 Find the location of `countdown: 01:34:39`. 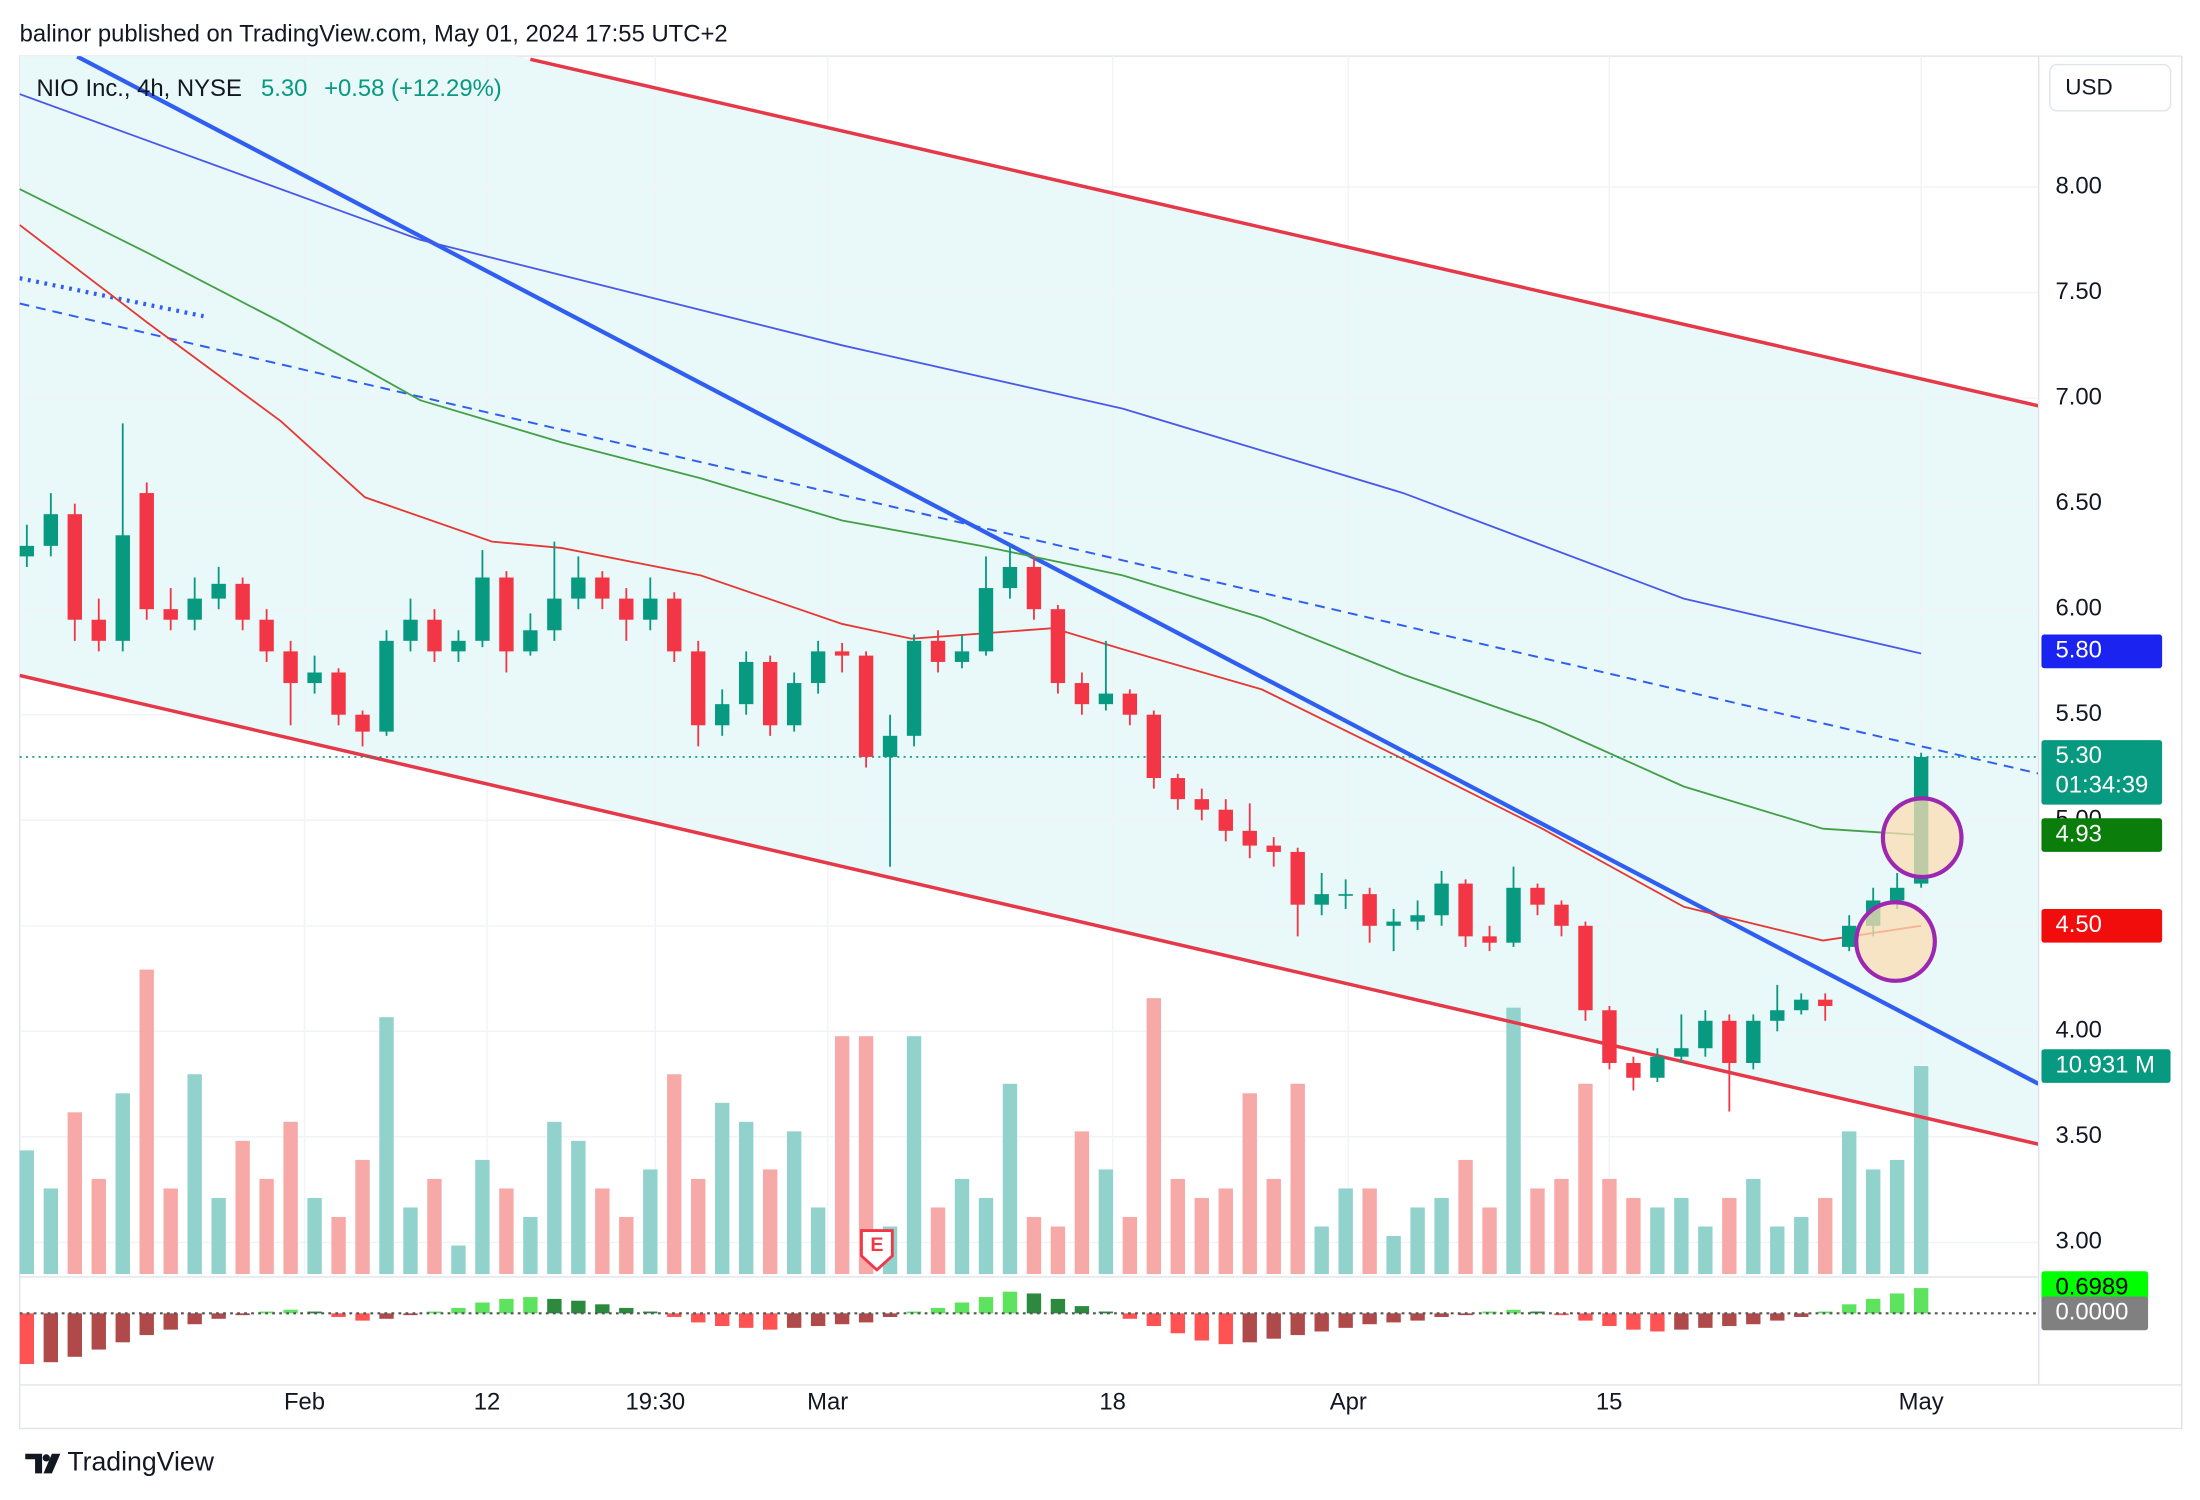

countdown: 01:34:39 is located at coordinates (2101, 785).